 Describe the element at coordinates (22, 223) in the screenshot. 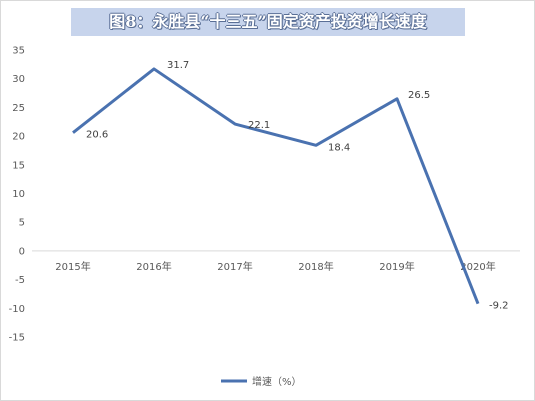

I see `y-tick-label: 5` at that location.